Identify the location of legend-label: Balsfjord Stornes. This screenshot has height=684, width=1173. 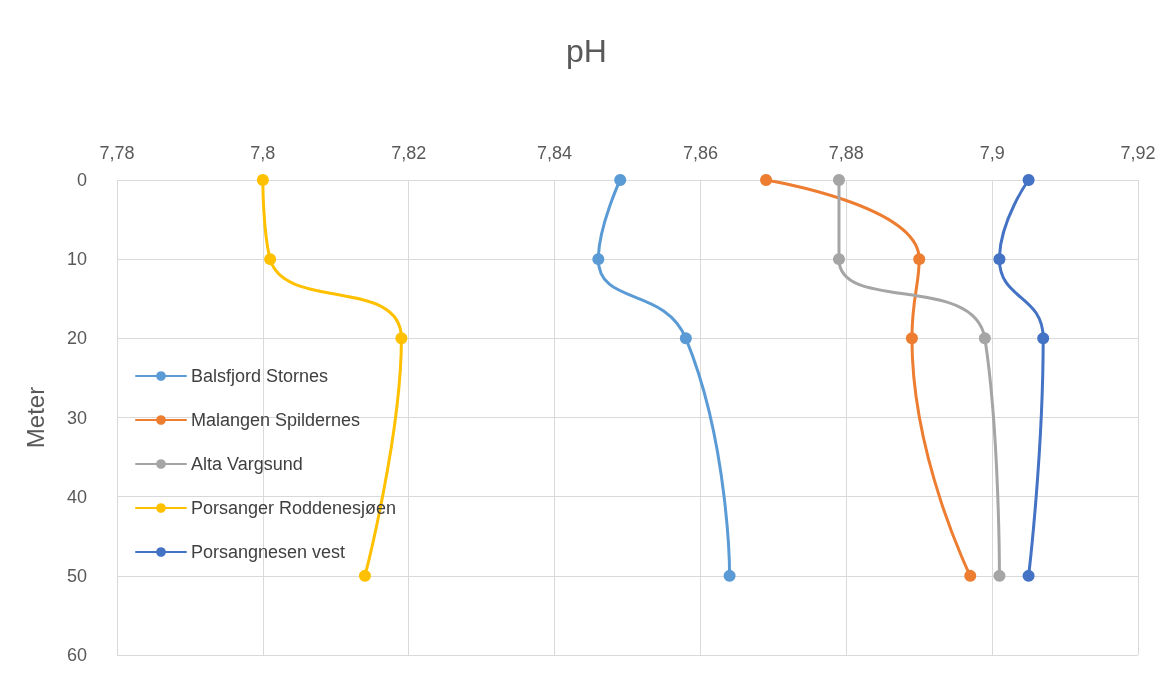
(260, 376).